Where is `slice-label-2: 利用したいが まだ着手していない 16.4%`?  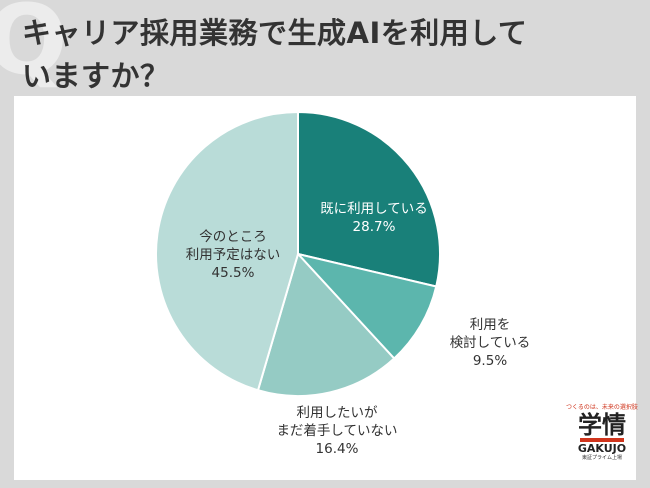
slice-label-2: 利用したいが まだ着手していない 16.4% is located at coordinates (337, 431).